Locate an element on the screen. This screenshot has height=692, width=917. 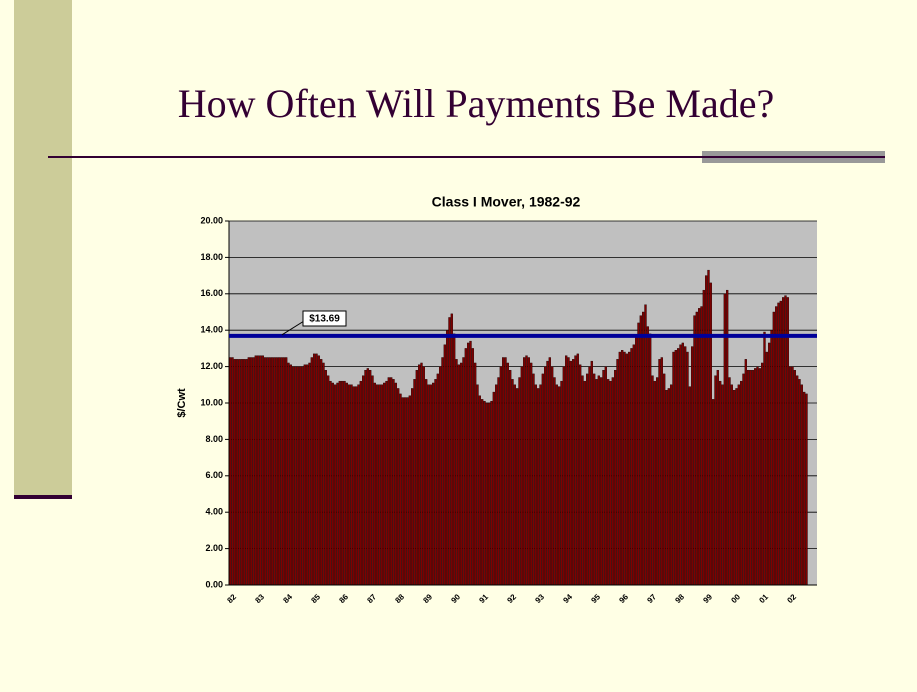
y-tick-label: 0.00 is located at coordinates (214, 584).